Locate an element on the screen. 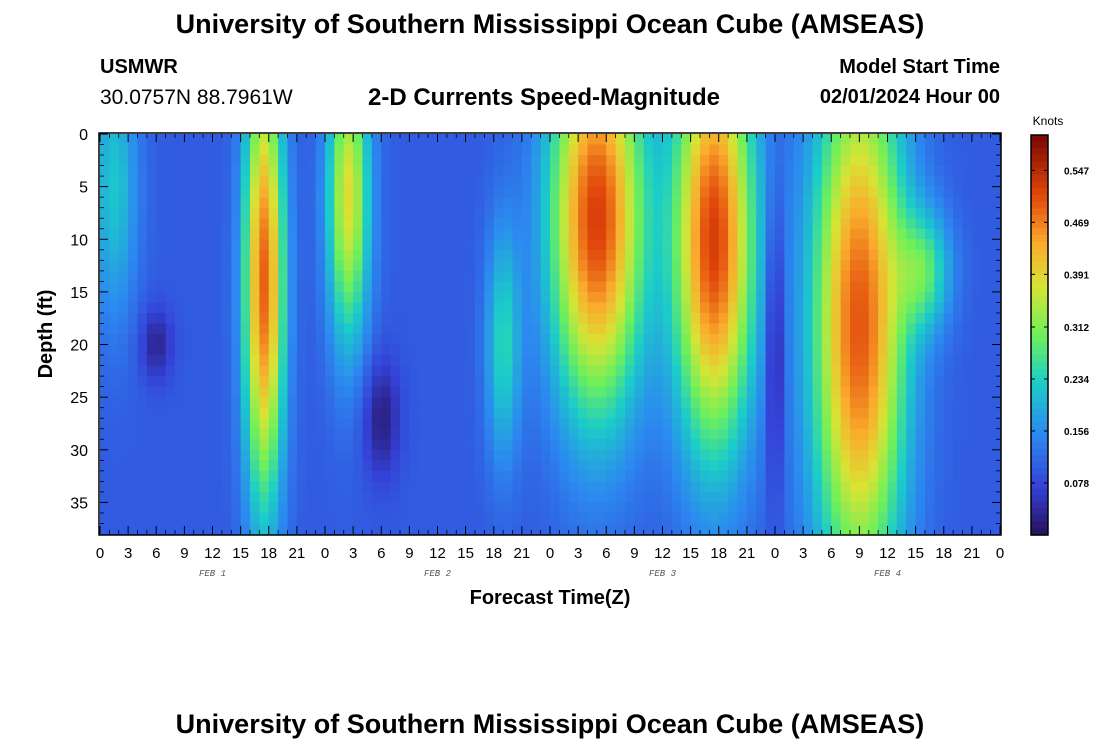  day-label: FEB 3 is located at coordinates (663, 574).